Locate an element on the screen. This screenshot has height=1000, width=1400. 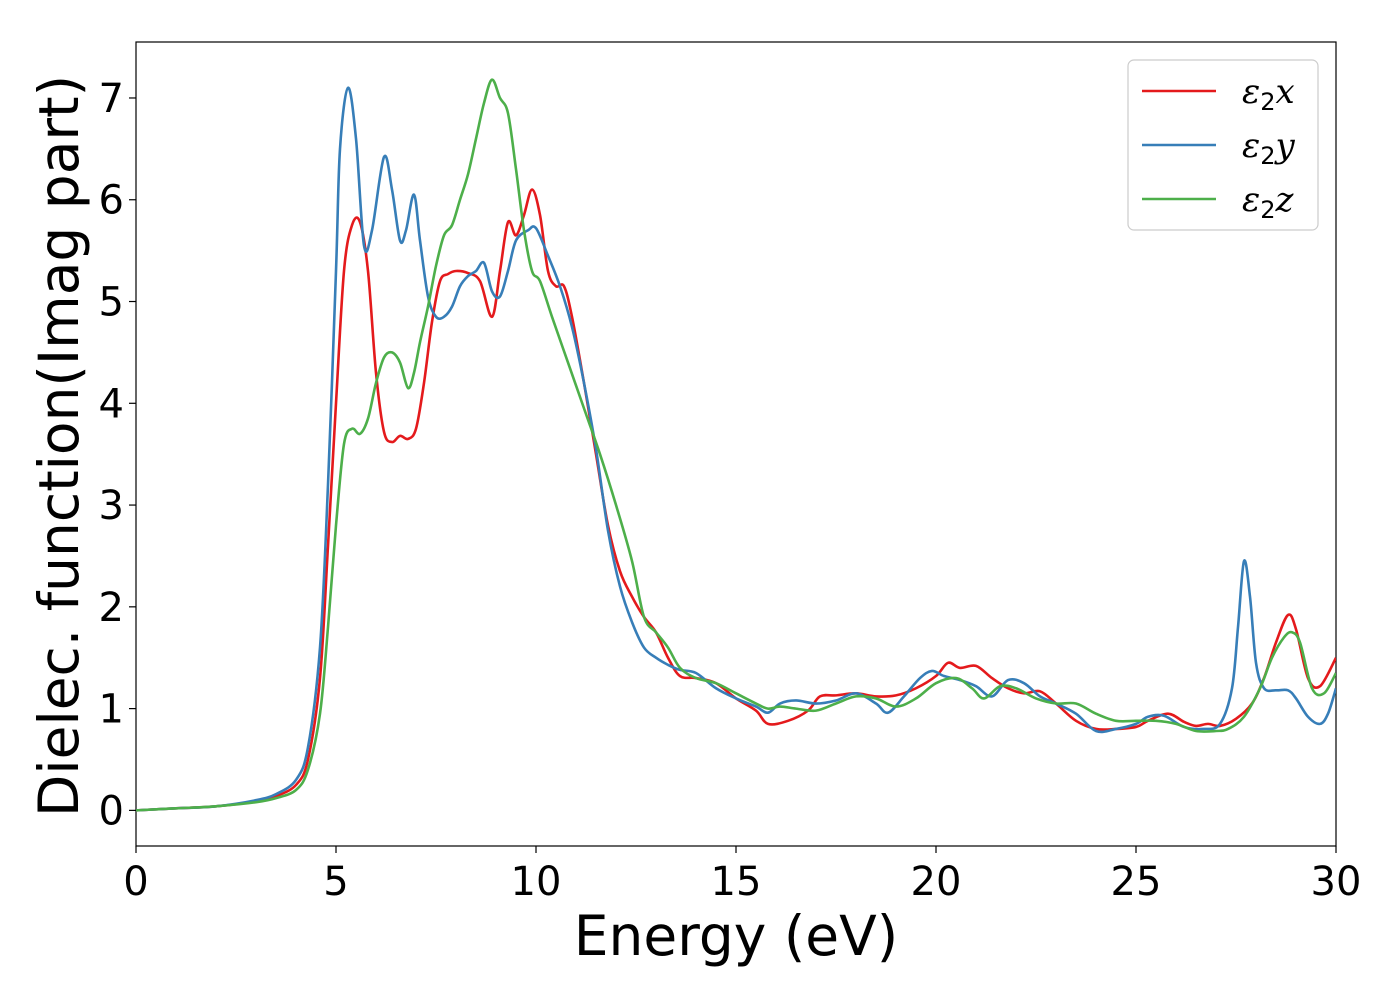
y-tick-label: 5 is located at coordinates (111, 303).